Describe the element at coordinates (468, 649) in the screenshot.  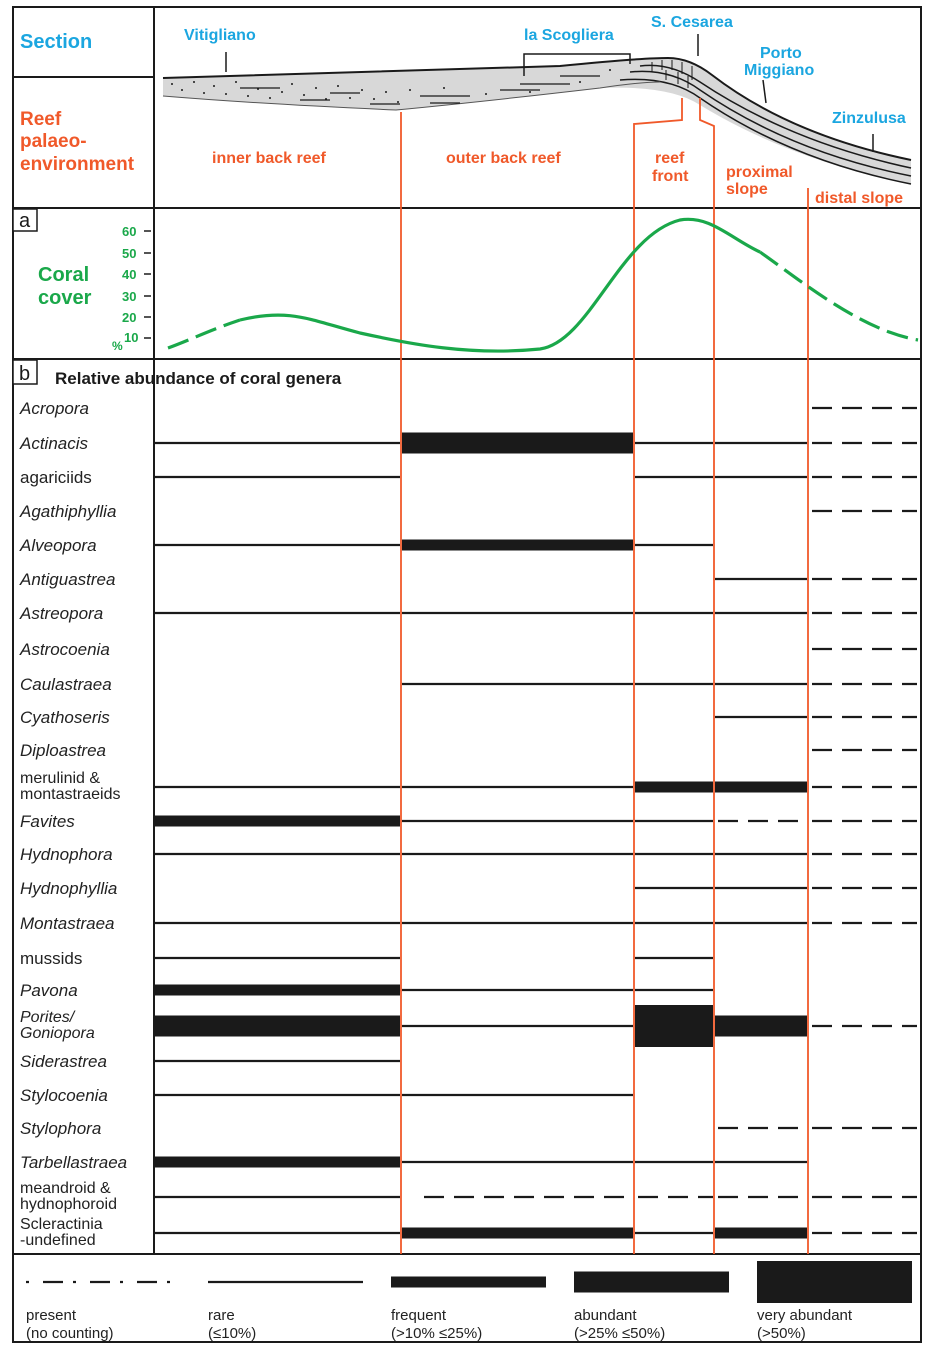
I see `genus-row: Astrocoenia` at that location.